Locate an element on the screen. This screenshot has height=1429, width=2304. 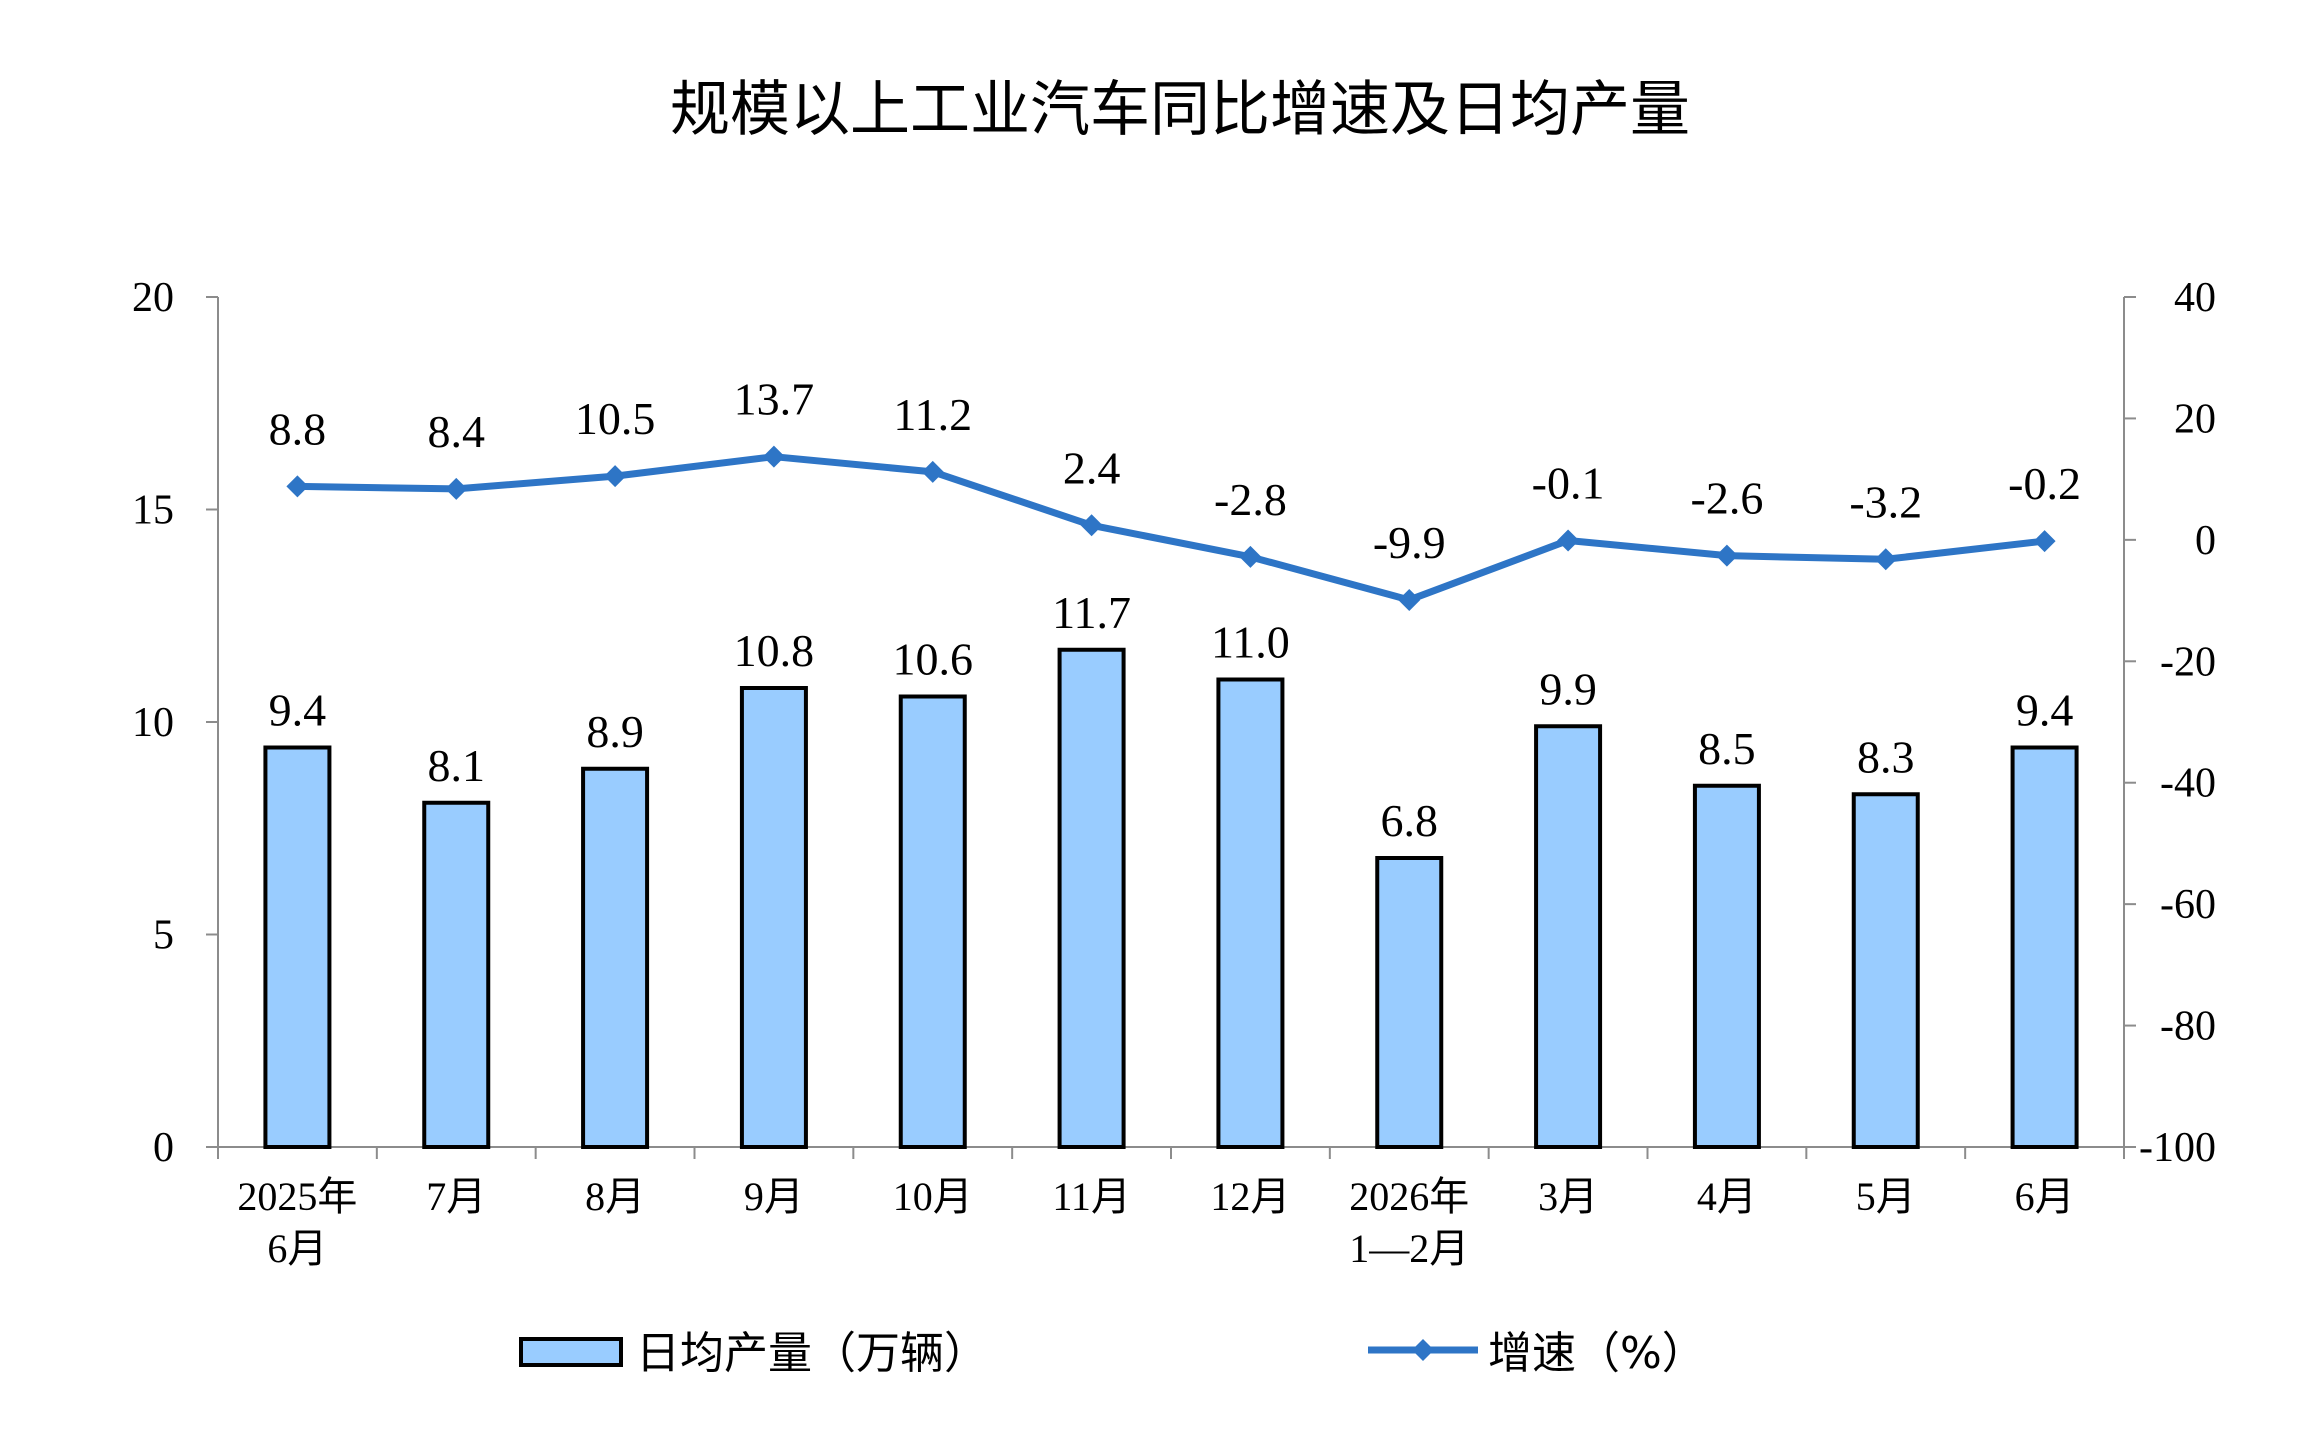
right-y-tick-label: 0 is located at coordinates (2205, 541).